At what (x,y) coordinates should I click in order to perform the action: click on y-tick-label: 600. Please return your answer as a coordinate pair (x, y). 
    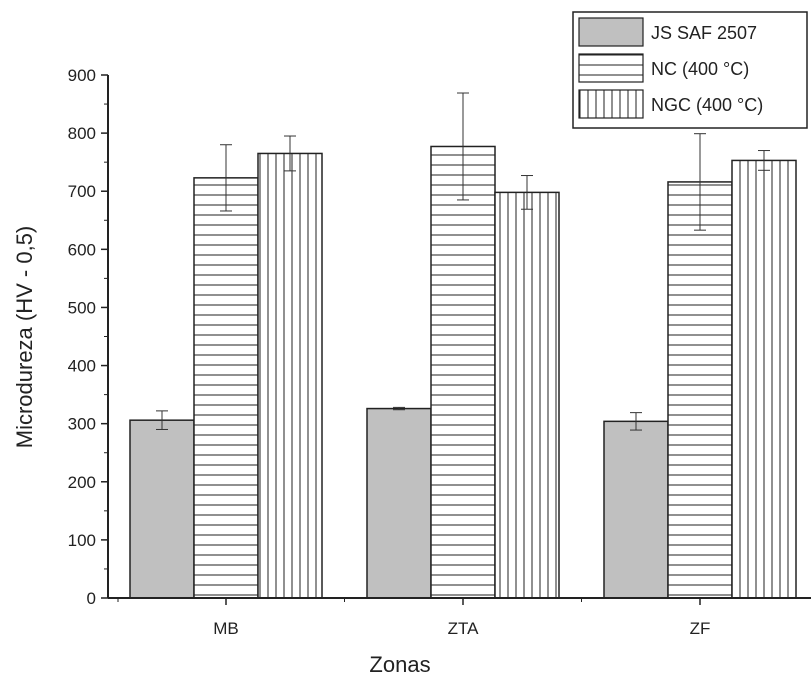
    Looking at the image, I should click on (82, 249).